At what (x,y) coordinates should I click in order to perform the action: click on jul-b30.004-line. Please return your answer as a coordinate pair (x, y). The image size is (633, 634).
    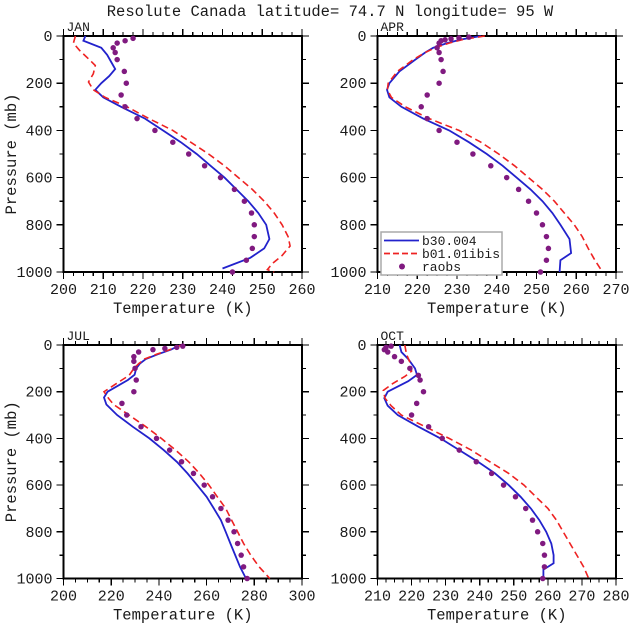
    Looking at the image, I should click on (175, 461).